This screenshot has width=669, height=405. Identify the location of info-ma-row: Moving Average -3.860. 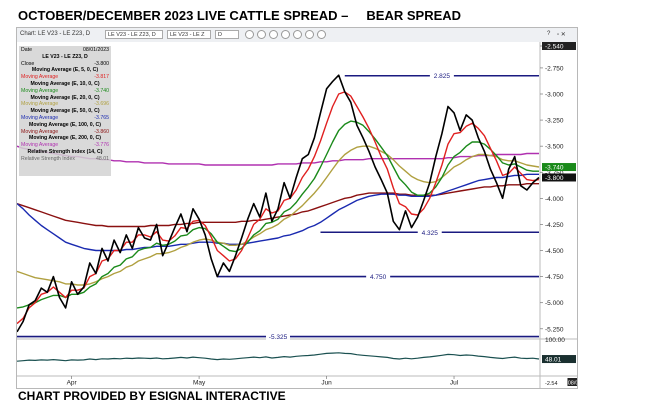
(65, 132).